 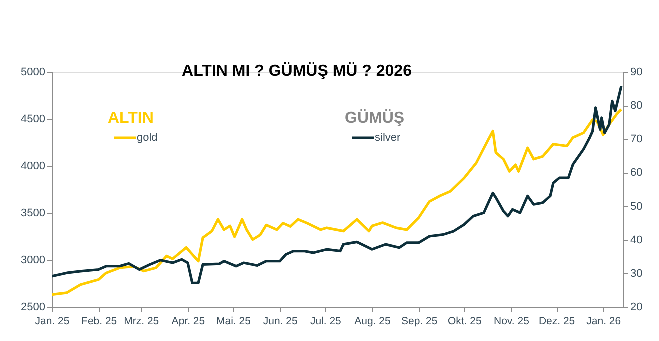 I want to click on x-tick-label: Nov. 25, so click(x=512, y=322).